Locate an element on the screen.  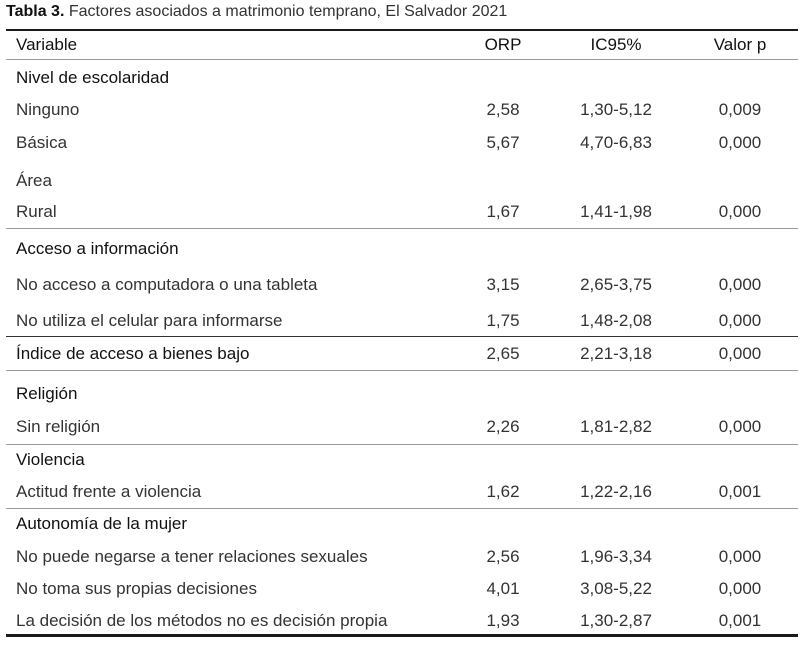
row-ic95: 1,81-2,82 is located at coordinates (616, 426).